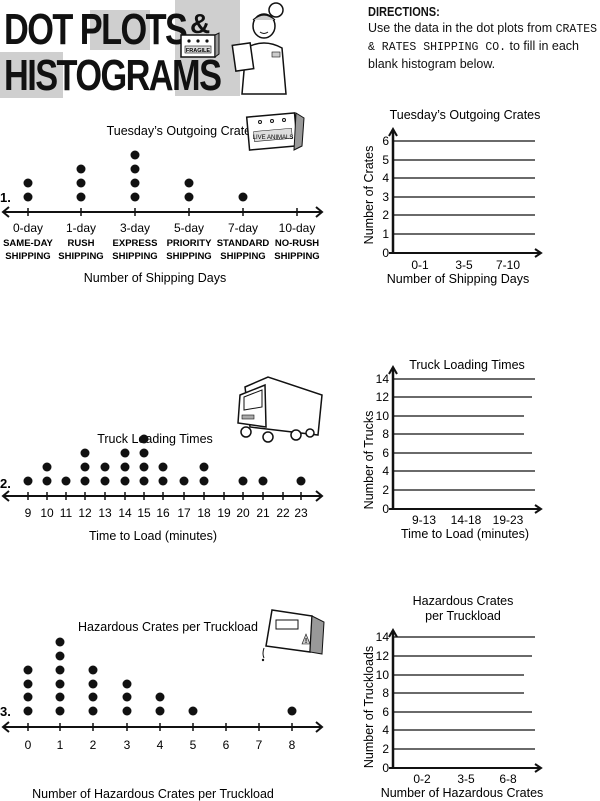  I want to click on svg-text: EXPRESS, so click(135, 243).